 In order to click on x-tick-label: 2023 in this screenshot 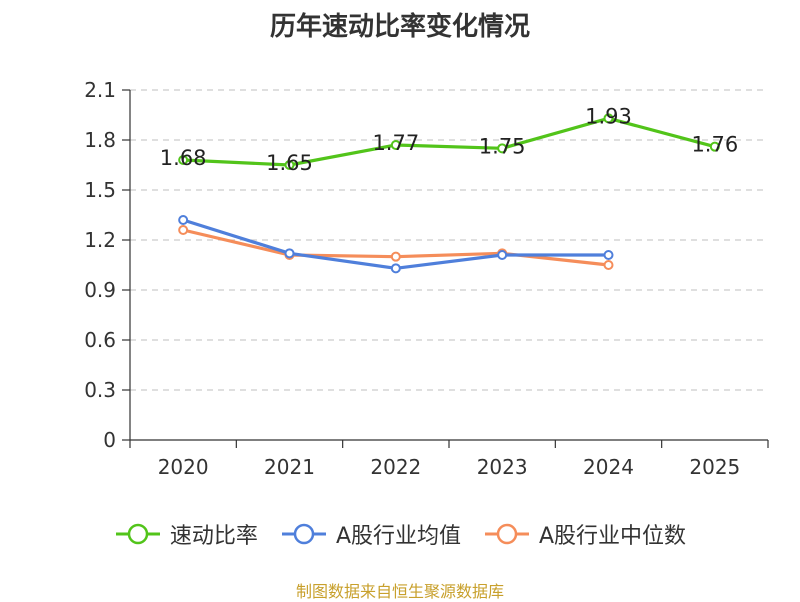, I will do `click(502, 467)`.